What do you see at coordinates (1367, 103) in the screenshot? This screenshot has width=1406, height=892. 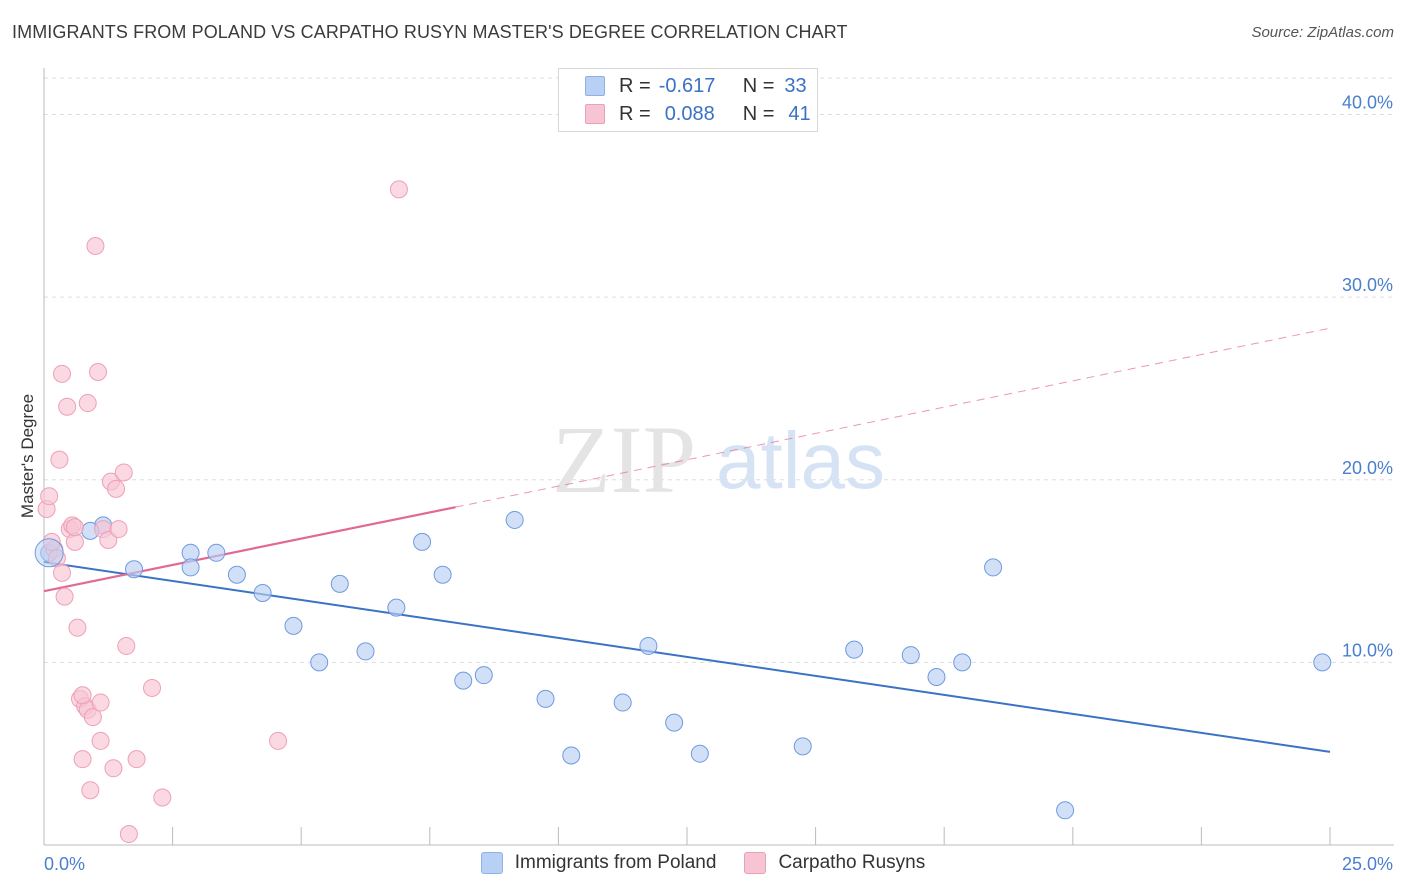 I see `y-tick-label-40: 40.0%` at bounding box center [1367, 103].